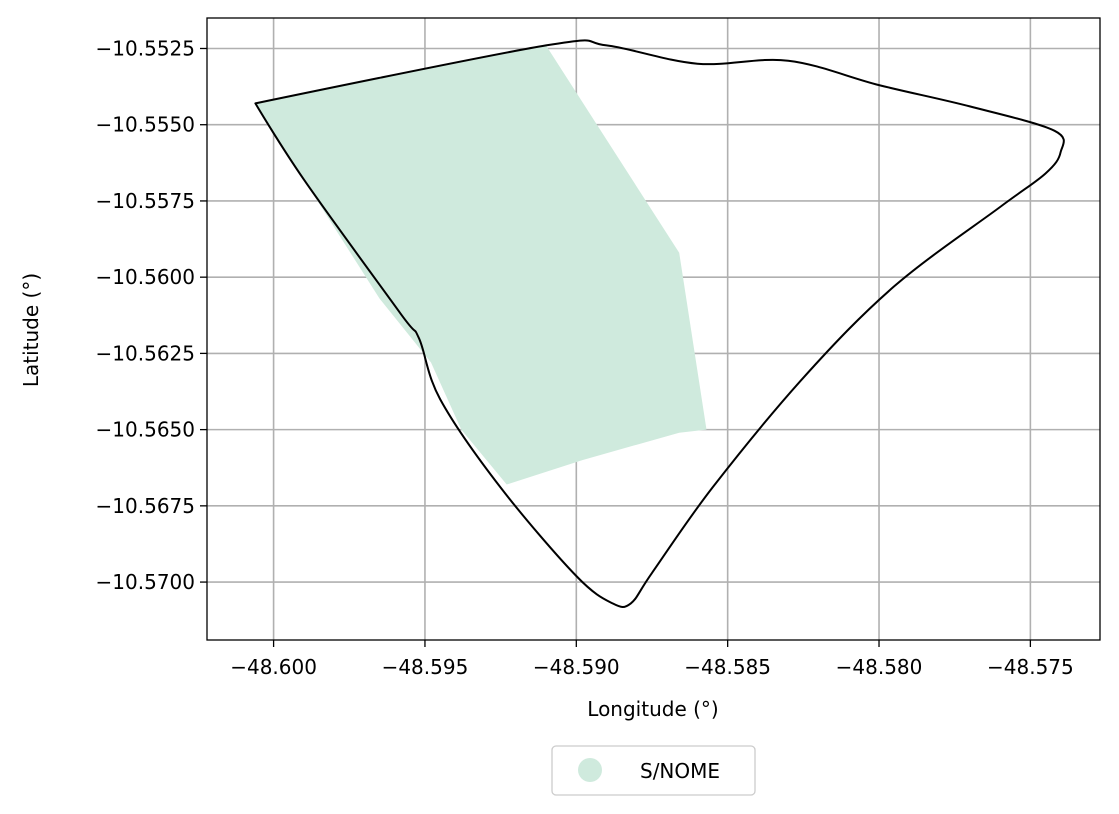 This screenshot has height=814, width=1119. Describe the element at coordinates (879, 667) in the screenshot. I see `x-tick-label: −48.580` at that location.